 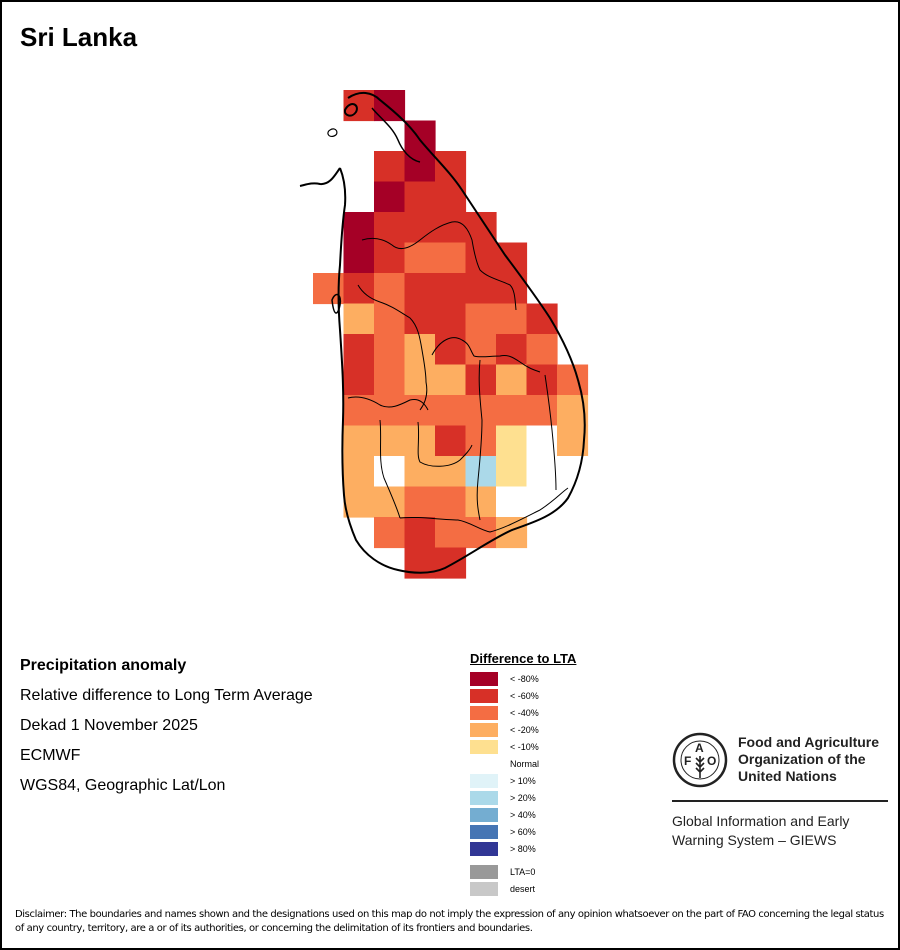 I want to click on legend-item-b10: > 10%, so click(x=523, y=780).